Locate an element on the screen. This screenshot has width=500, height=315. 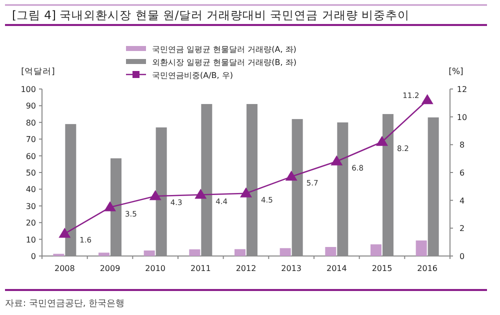
x-tick-label: 2016 is located at coordinates (427, 268).